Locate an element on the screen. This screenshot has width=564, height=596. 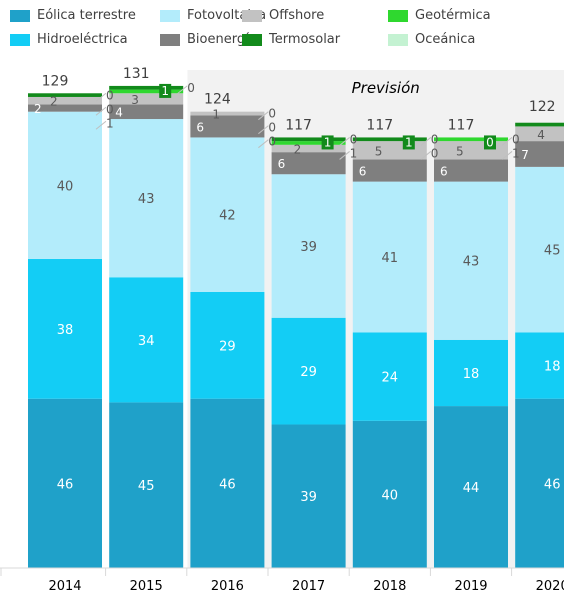
x-tick-label: 2020 is located at coordinates (550, 586).